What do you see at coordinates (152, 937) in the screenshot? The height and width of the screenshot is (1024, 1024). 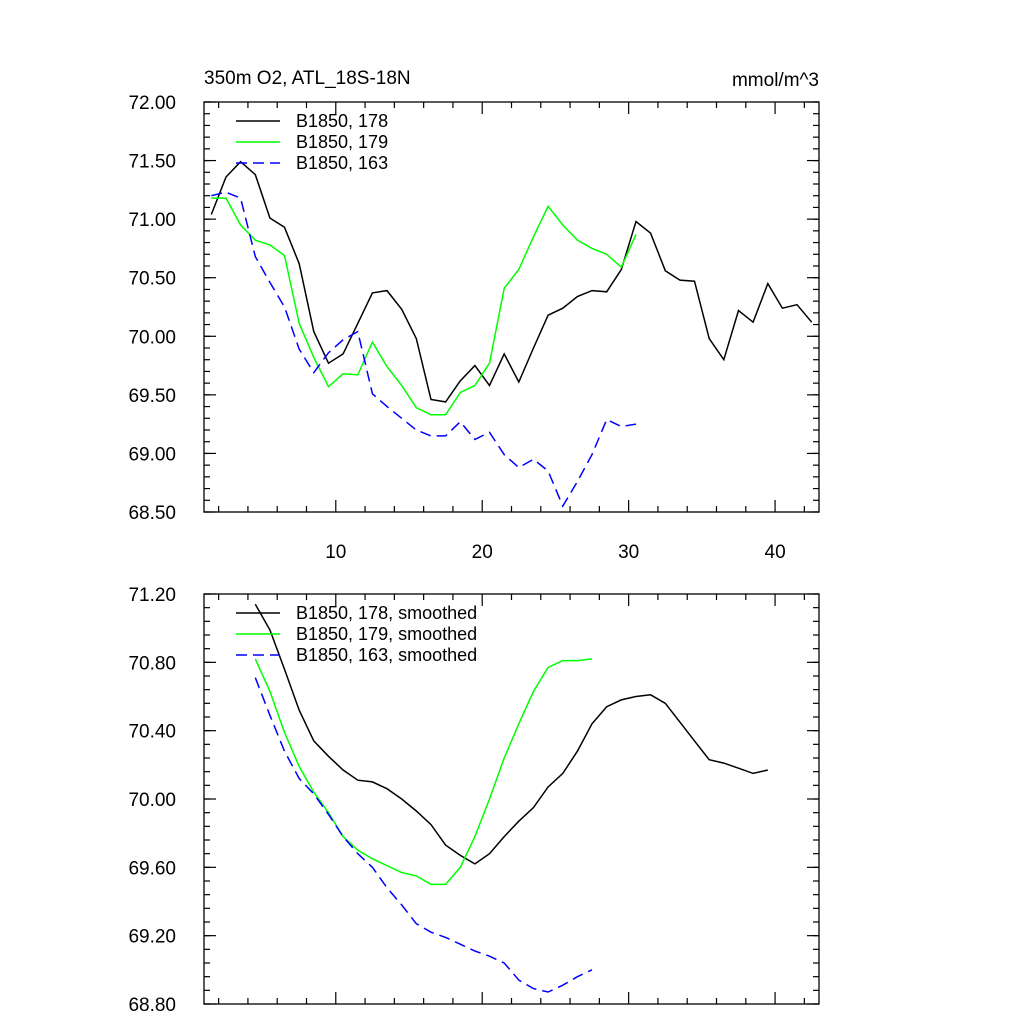 I see `bottom-ytick-label: 69.20` at bounding box center [152, 937].